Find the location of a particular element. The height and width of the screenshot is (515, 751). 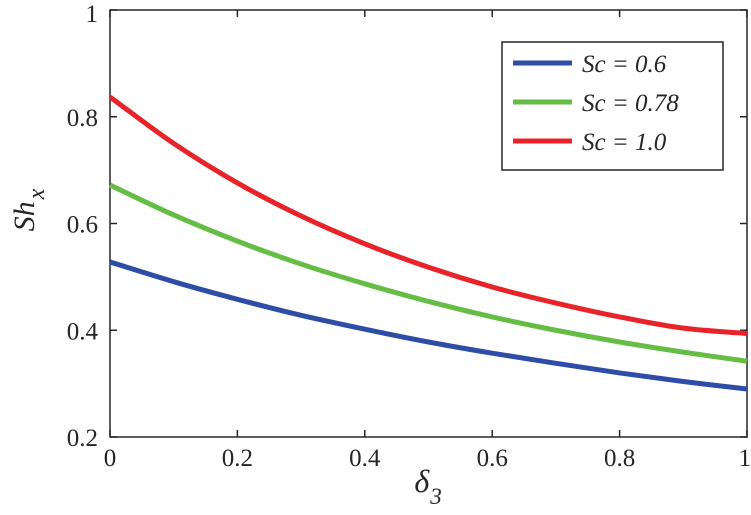

legend-label: Sc = 0.6 is located at coordinates (624, 64).